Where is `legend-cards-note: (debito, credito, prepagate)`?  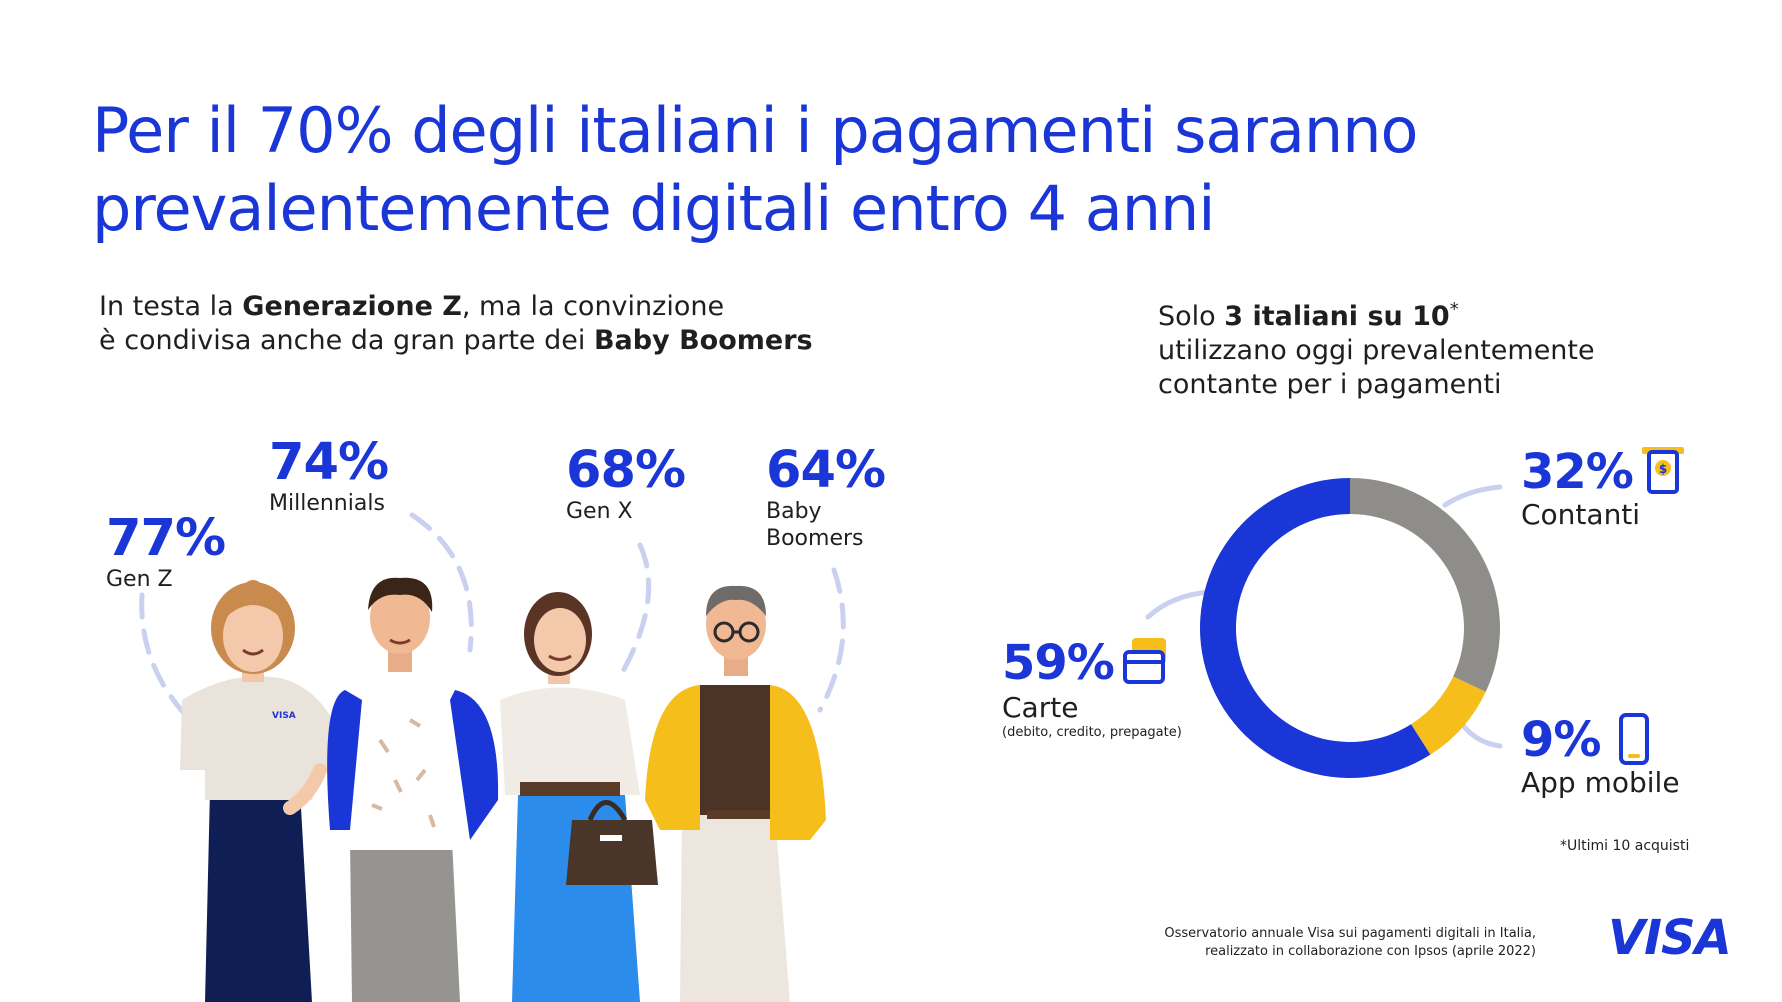
legend-cards-note: (debito, credito, prepagate) is located at coordinates (1092, 732).